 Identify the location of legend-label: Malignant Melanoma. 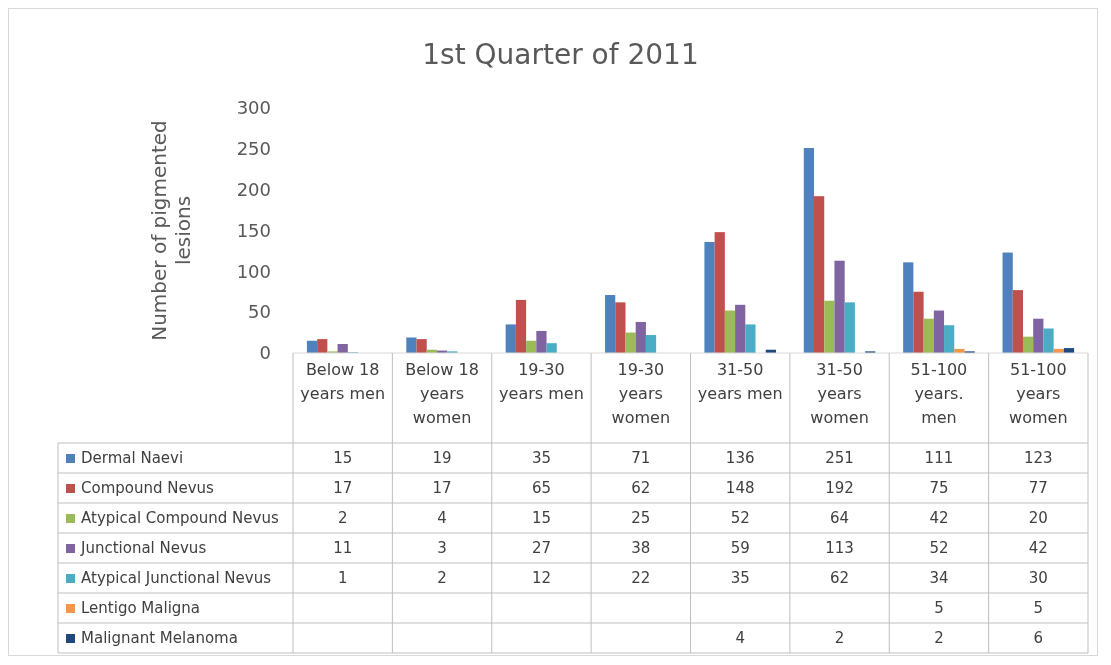
(159, 638).